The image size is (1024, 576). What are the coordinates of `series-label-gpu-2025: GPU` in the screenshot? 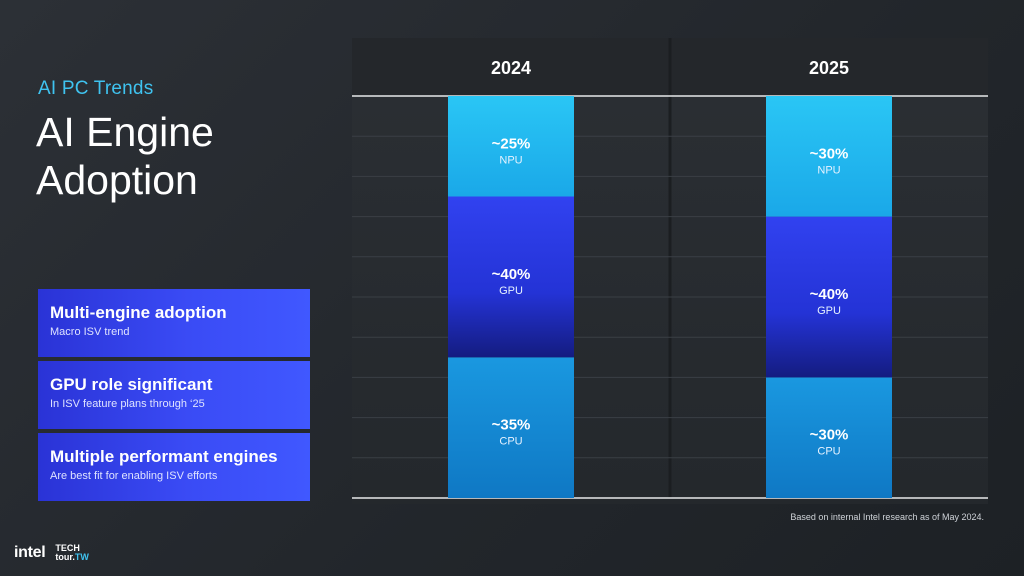 It's located at (829, 311).